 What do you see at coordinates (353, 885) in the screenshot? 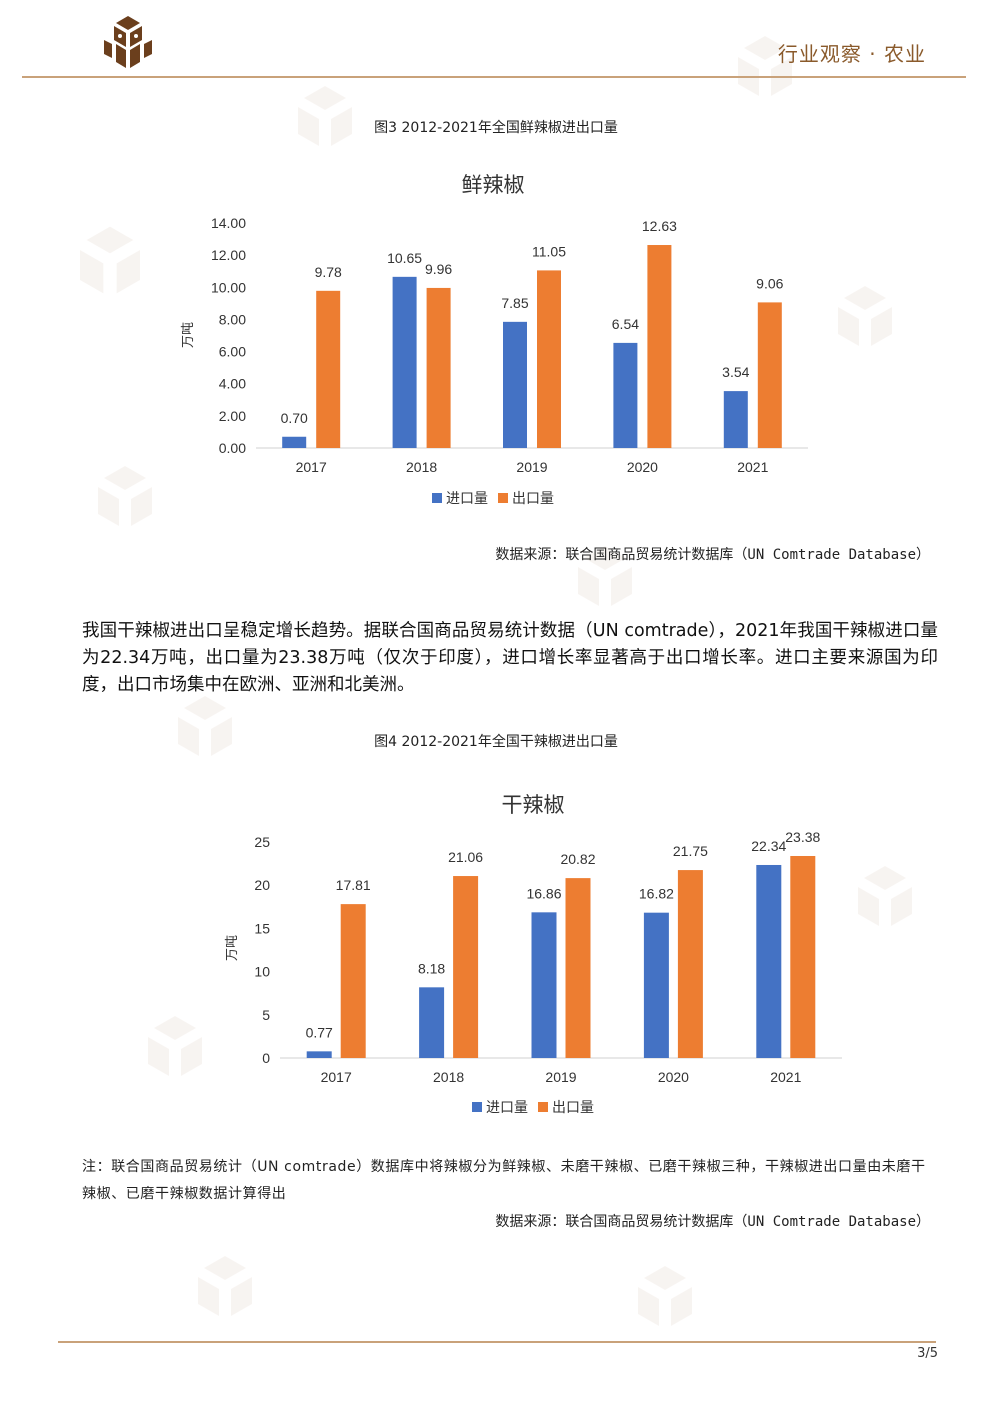
I see `data-label: 17.81` at bounding box center [353, 885].